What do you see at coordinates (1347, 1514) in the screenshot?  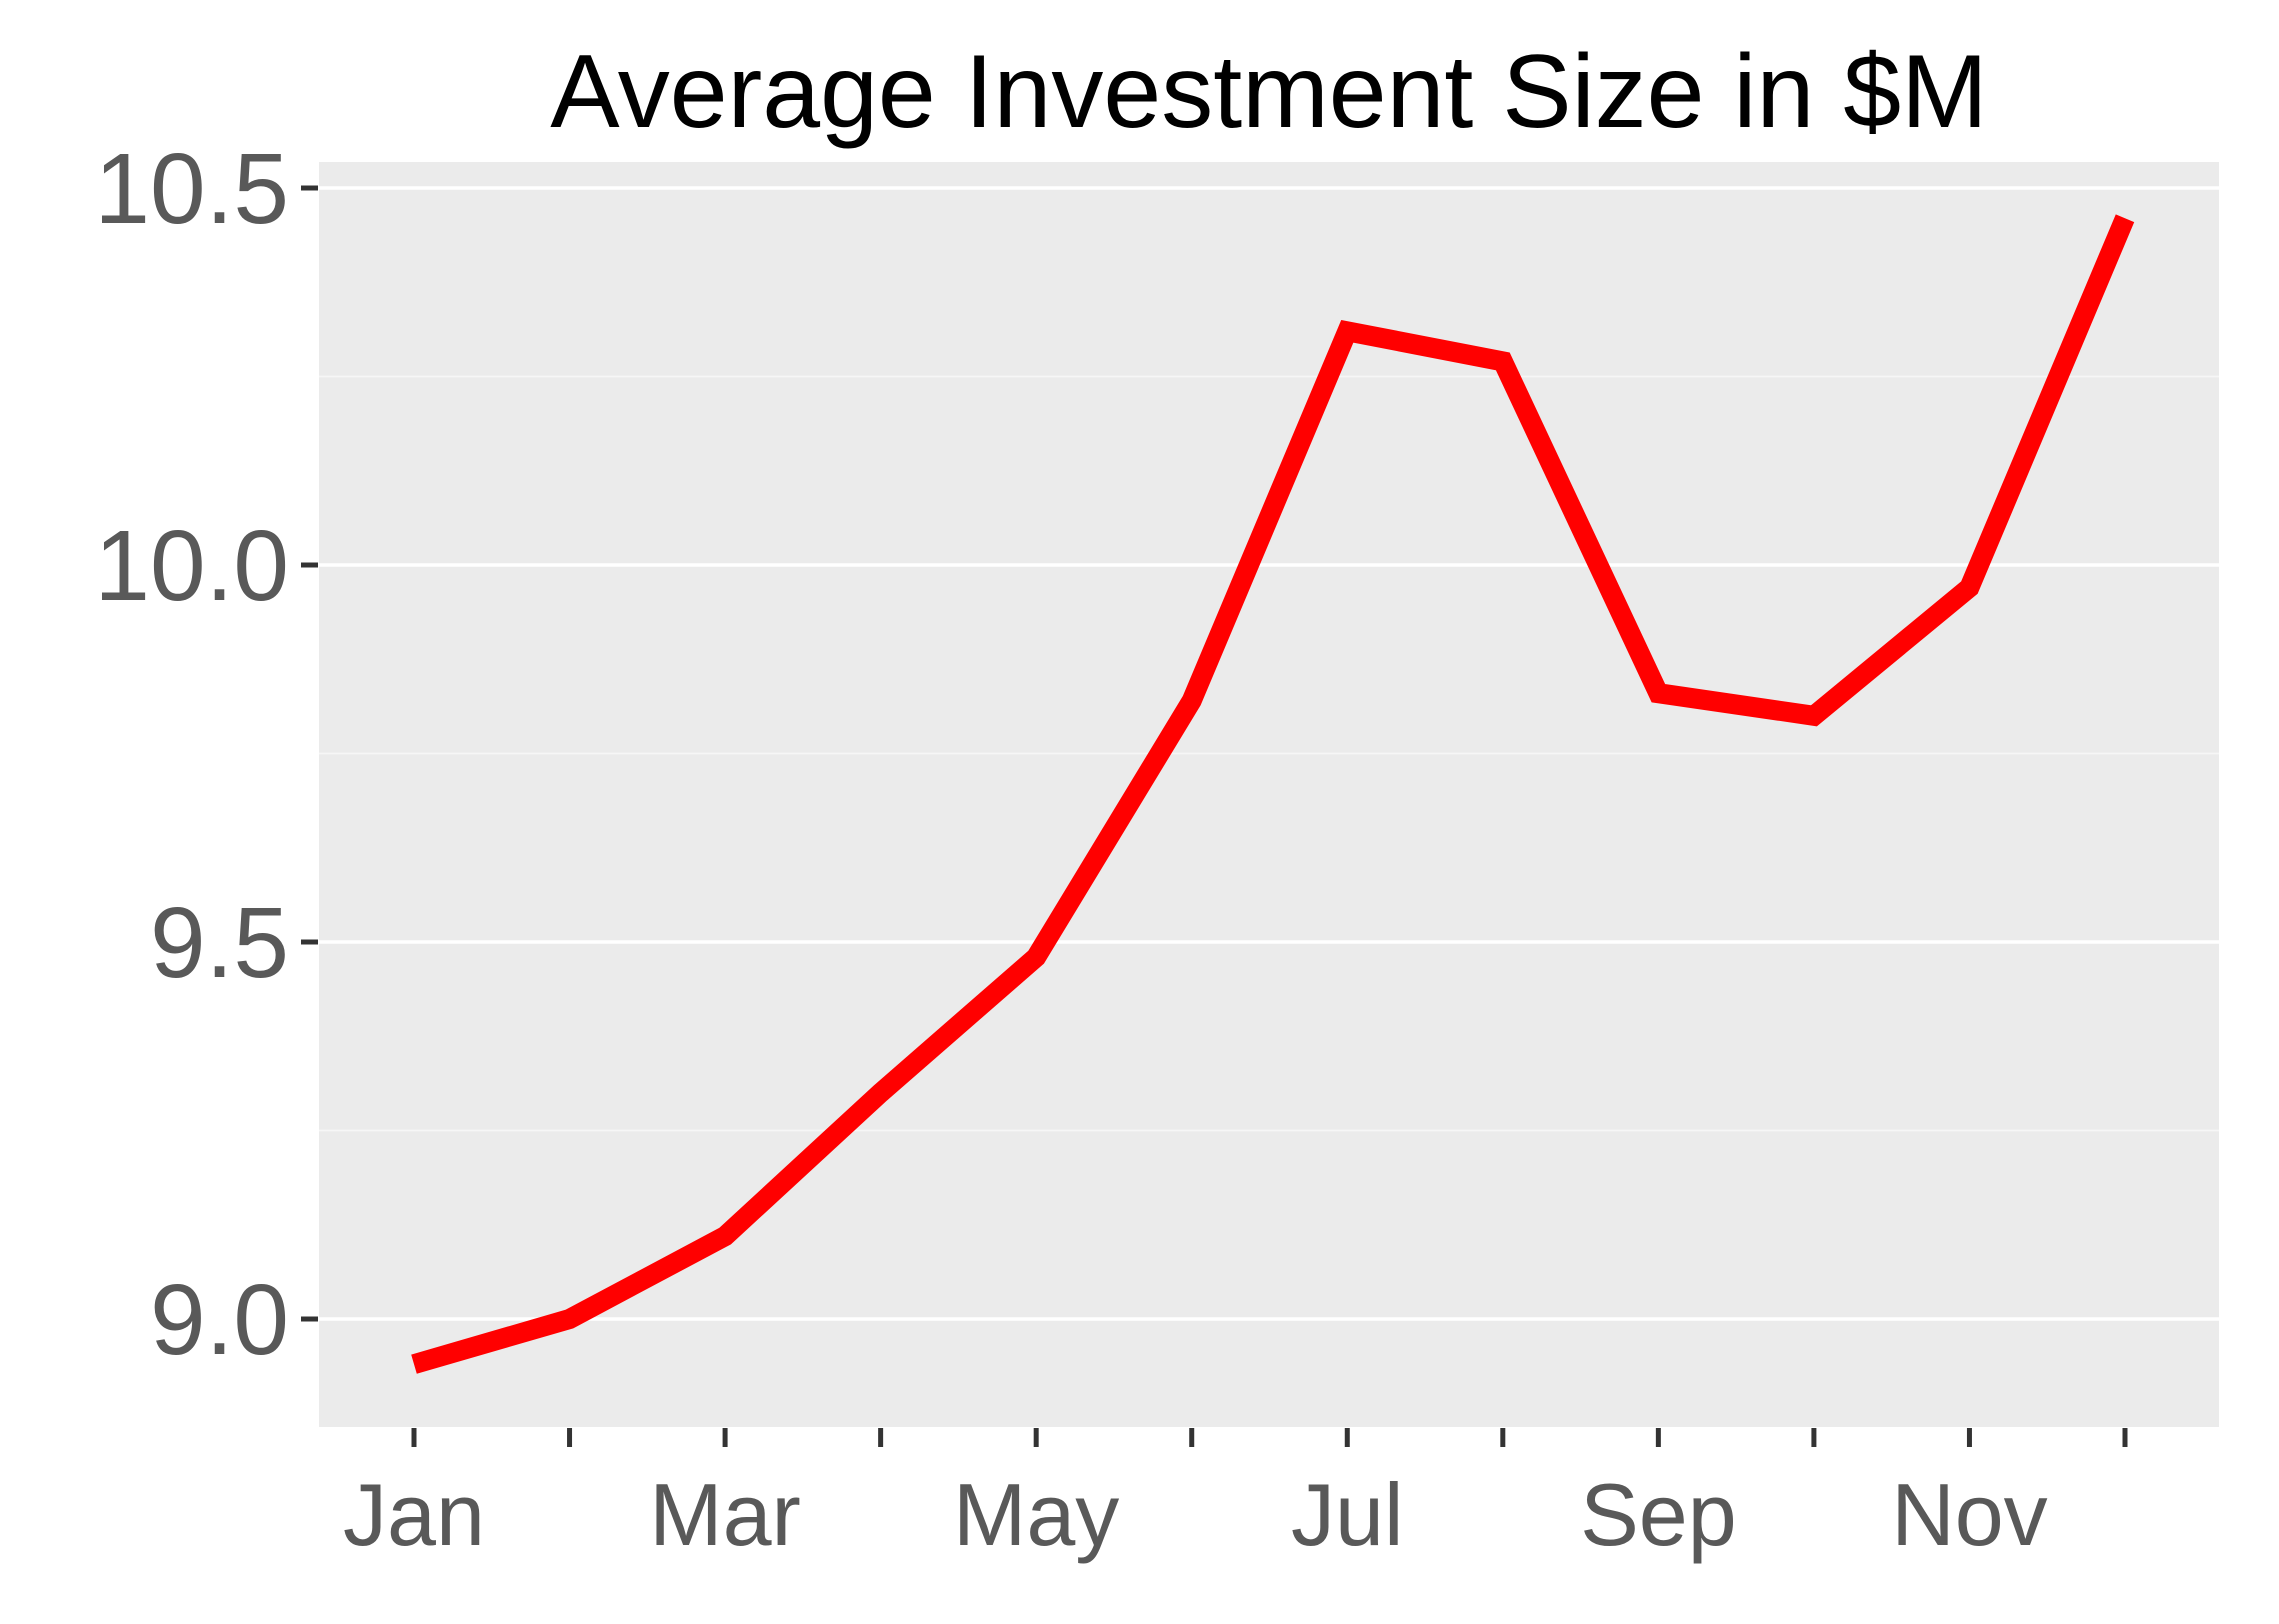 I see `x-tick-label: Jul` at bounding box center [1347, 1514].